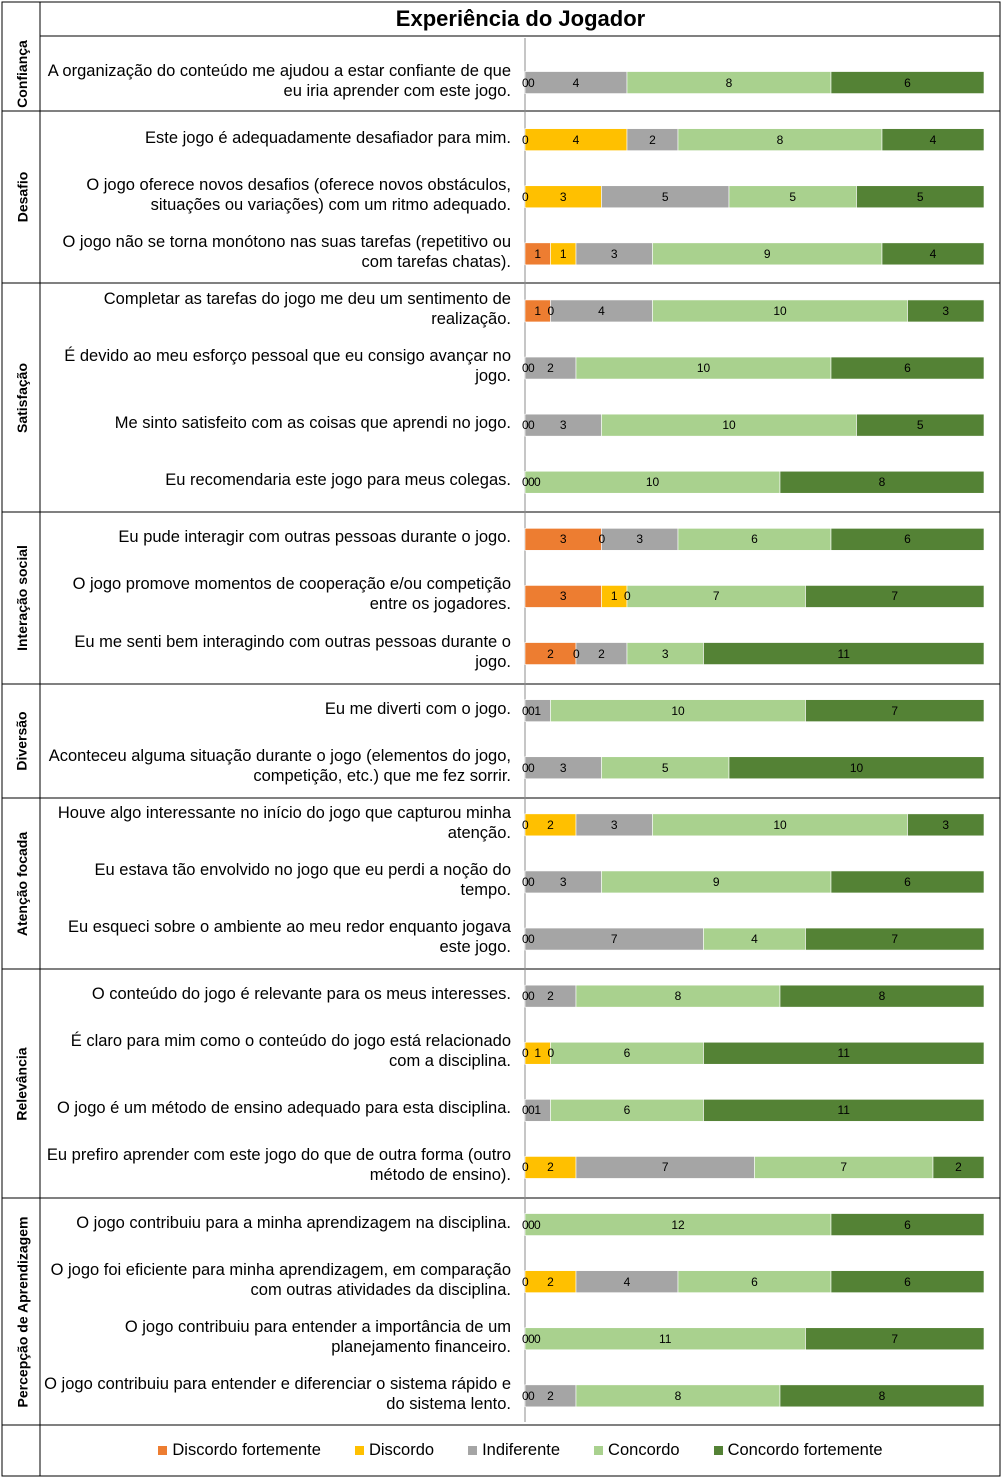  What do you see at coordinates (246, 1449) in the screenshot?
I see `legend-label: Discordo fortemente` at bounding box center [246, 1449].